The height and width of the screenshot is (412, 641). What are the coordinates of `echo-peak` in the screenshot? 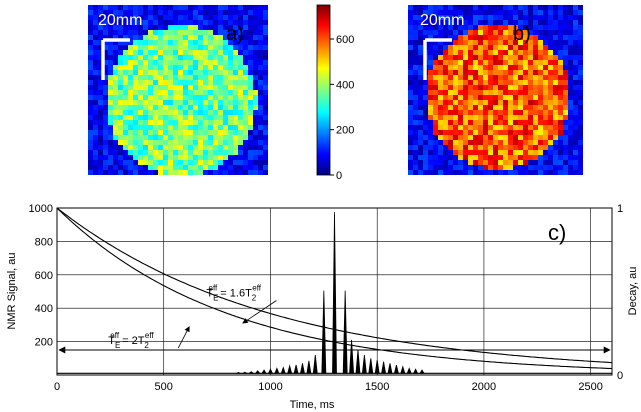 It's located at (264, 371).